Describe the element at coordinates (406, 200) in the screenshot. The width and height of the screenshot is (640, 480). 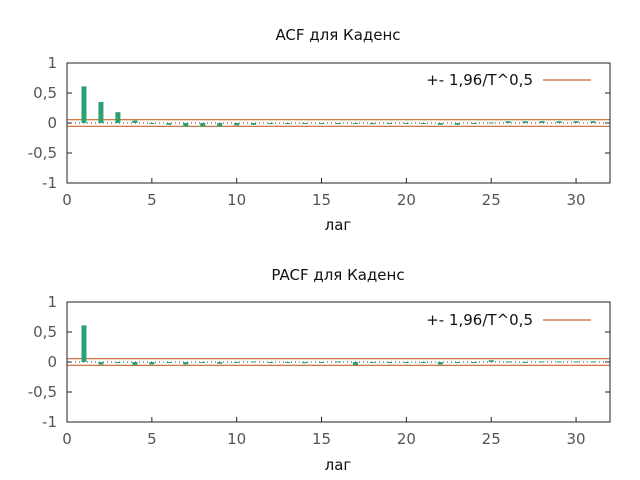
I see `acf-xtick-label: 20` at that location.